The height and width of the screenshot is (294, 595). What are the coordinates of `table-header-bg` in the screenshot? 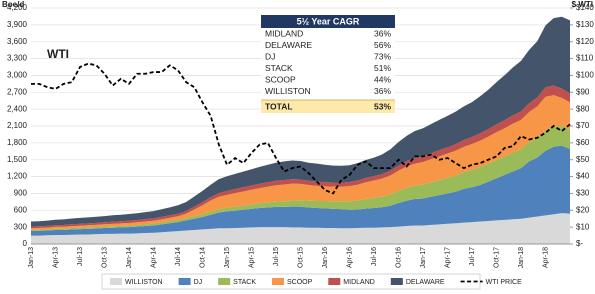 It's located at (328, 21).